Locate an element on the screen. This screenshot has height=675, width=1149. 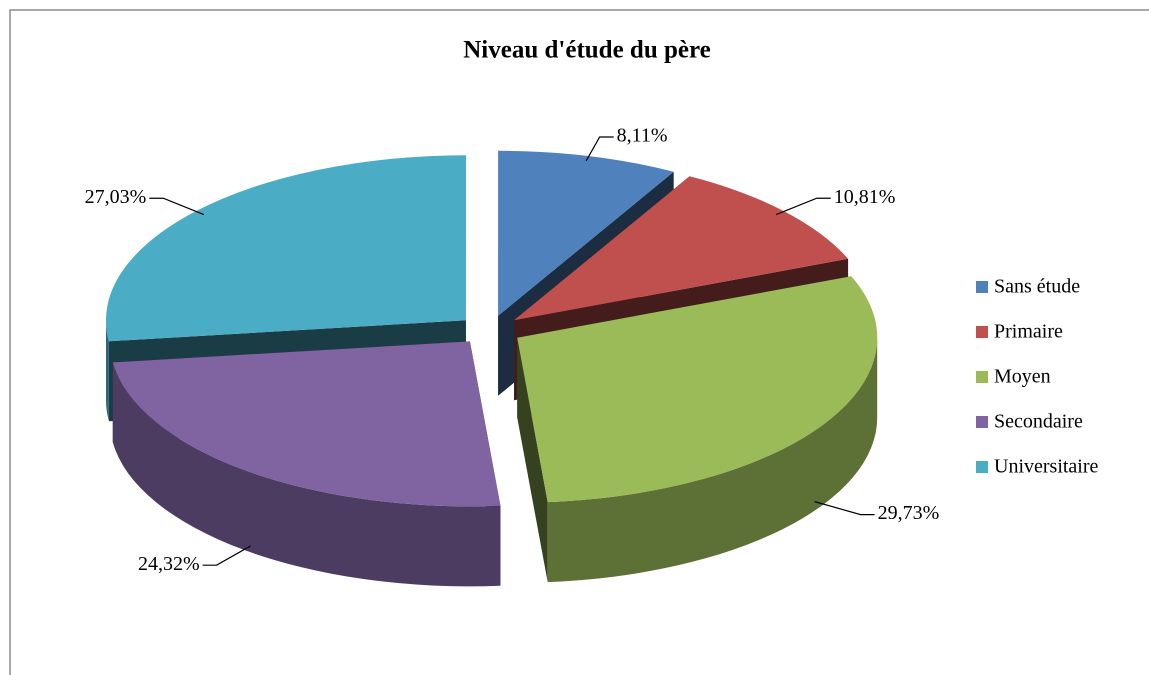
slice-side is located at coordinates (532, 460).